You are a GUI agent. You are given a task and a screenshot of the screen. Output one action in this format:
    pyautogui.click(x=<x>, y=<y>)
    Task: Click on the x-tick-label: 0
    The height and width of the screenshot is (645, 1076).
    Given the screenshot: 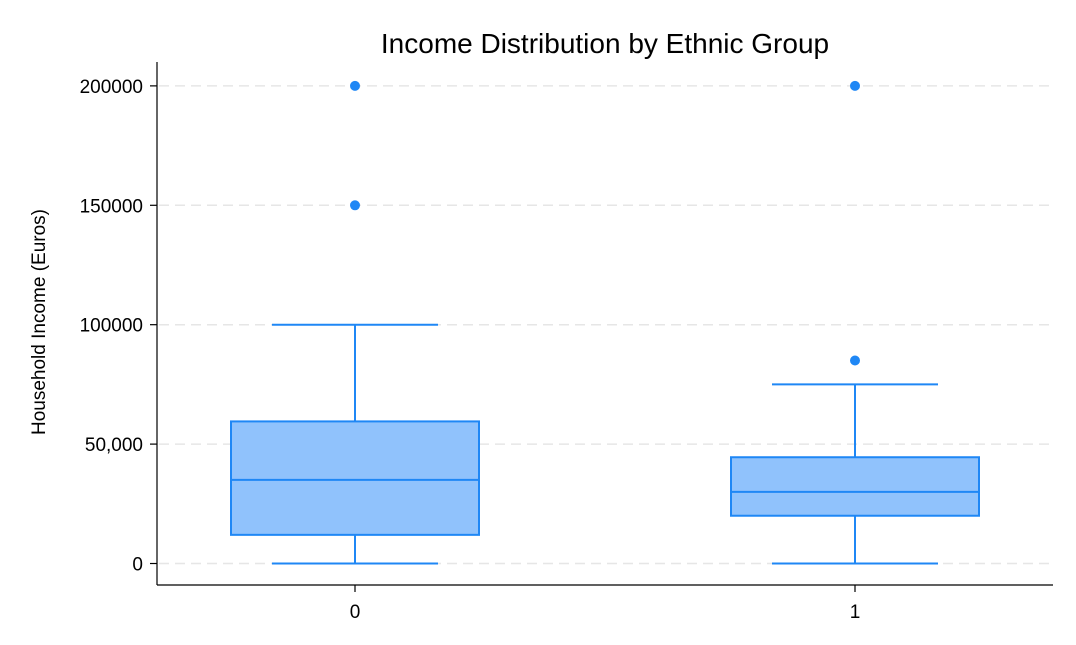 What is the action you would take?
    pyautogui.click(x=355, y=612)
    